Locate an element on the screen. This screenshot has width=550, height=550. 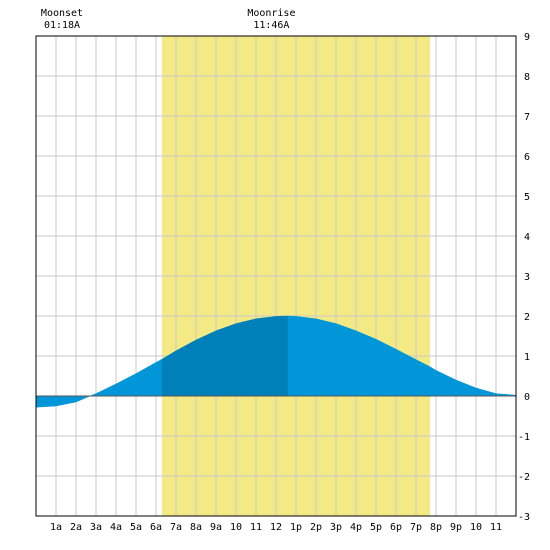
y-tick-label: 5 is located at coordinates (527, 197).